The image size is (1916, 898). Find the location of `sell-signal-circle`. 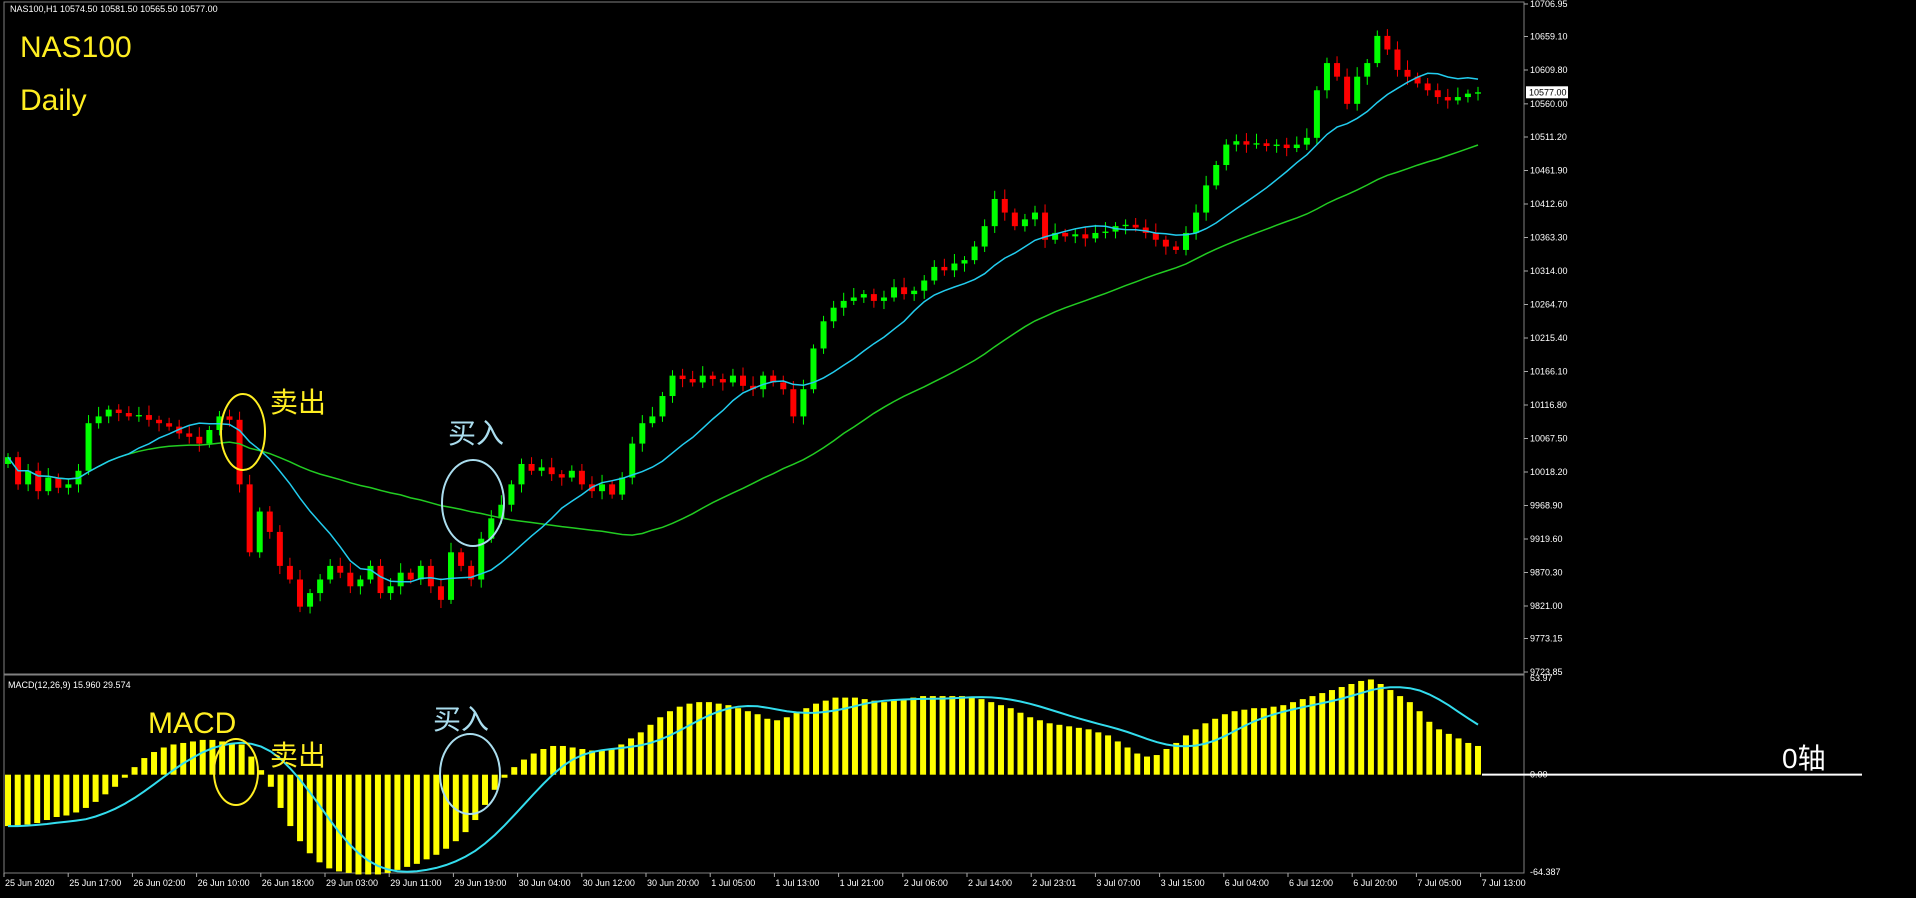

sell-signal-circle is located at coordinates (243, 432).